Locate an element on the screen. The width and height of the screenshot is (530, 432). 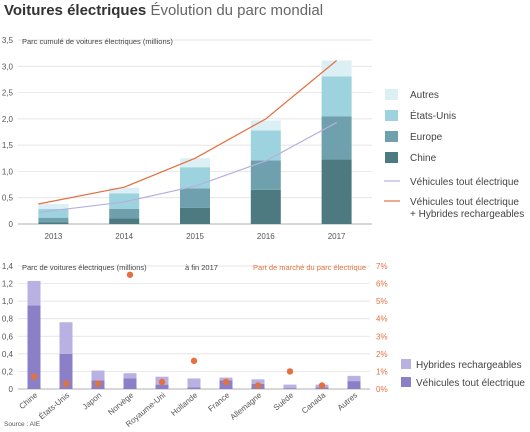
legend-label: Chine is located at coordinates (423, 158).